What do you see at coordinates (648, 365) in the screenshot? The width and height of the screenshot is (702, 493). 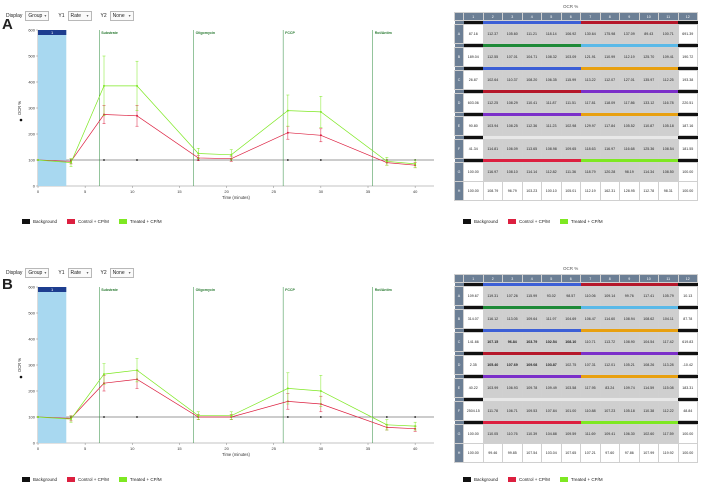 I see `plate-cell: 108.26` at bounding box center [648, 365].